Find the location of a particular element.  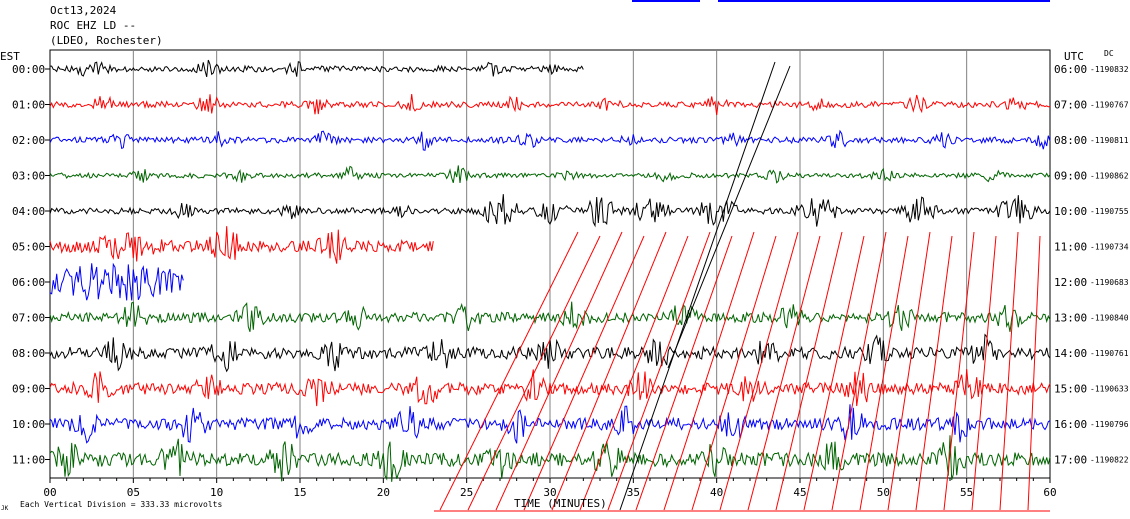

header-date: Oct13,2024 is located at coordinates (83, 10).